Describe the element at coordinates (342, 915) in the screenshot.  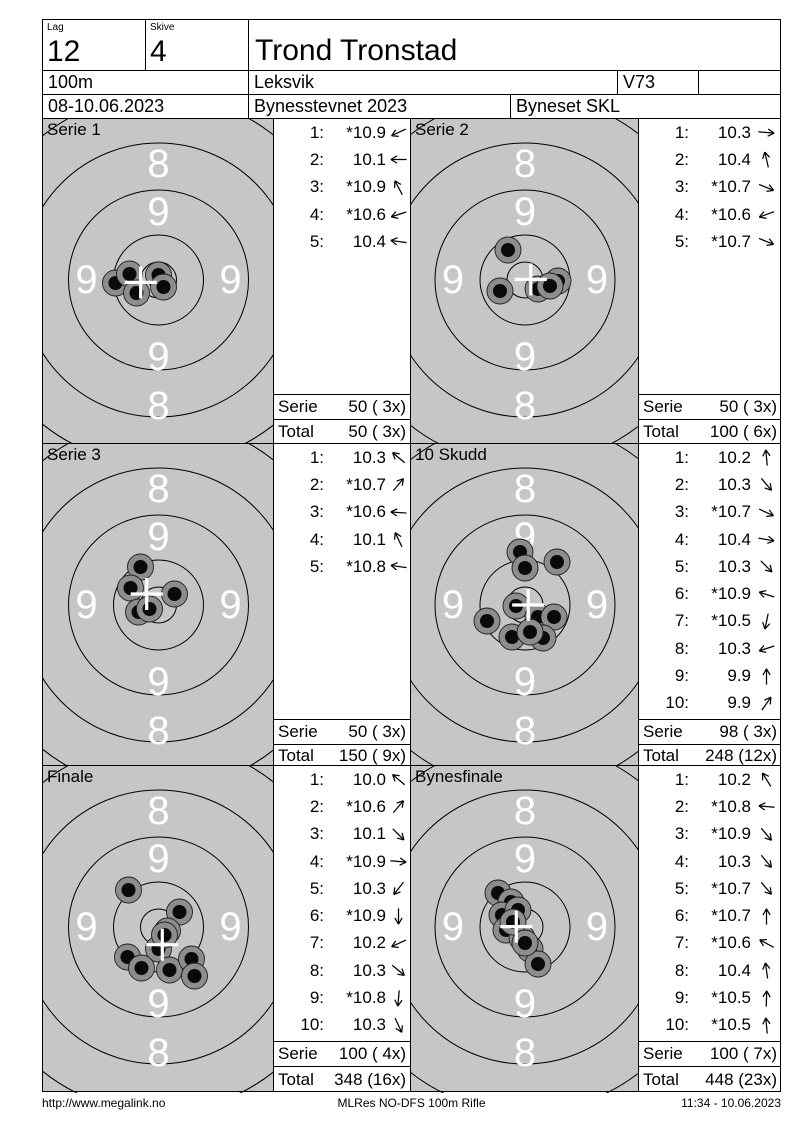
I see `shot-row: 6: *10.9` at that location.